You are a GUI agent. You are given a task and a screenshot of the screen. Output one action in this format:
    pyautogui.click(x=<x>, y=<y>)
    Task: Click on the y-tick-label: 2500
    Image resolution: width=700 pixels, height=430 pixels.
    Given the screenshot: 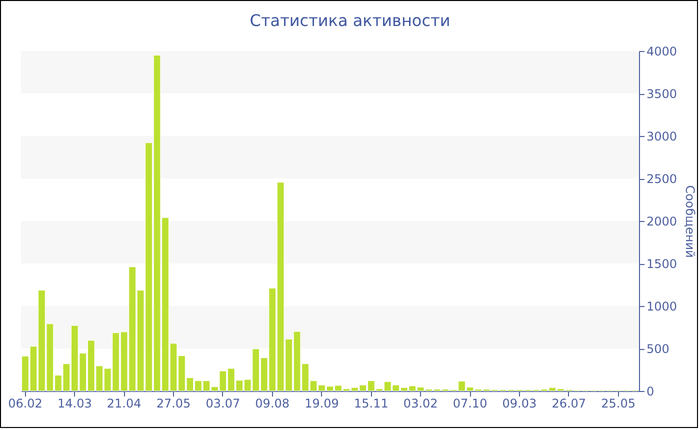 What is the action you would take?
    pyautogui.click(x=662, y=179)
    